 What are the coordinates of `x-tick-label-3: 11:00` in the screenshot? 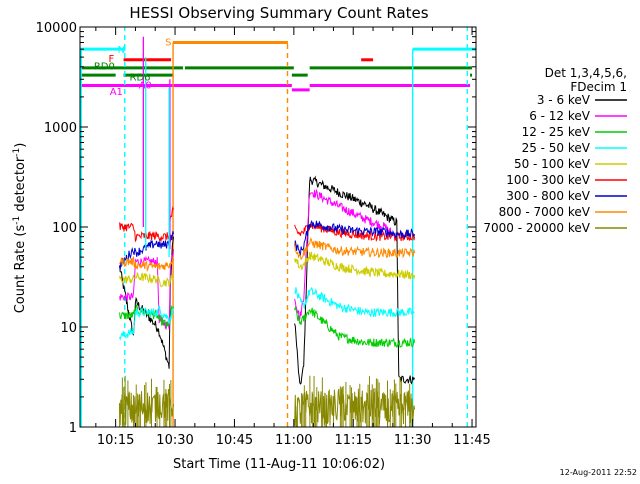 It's located at (293, 440).